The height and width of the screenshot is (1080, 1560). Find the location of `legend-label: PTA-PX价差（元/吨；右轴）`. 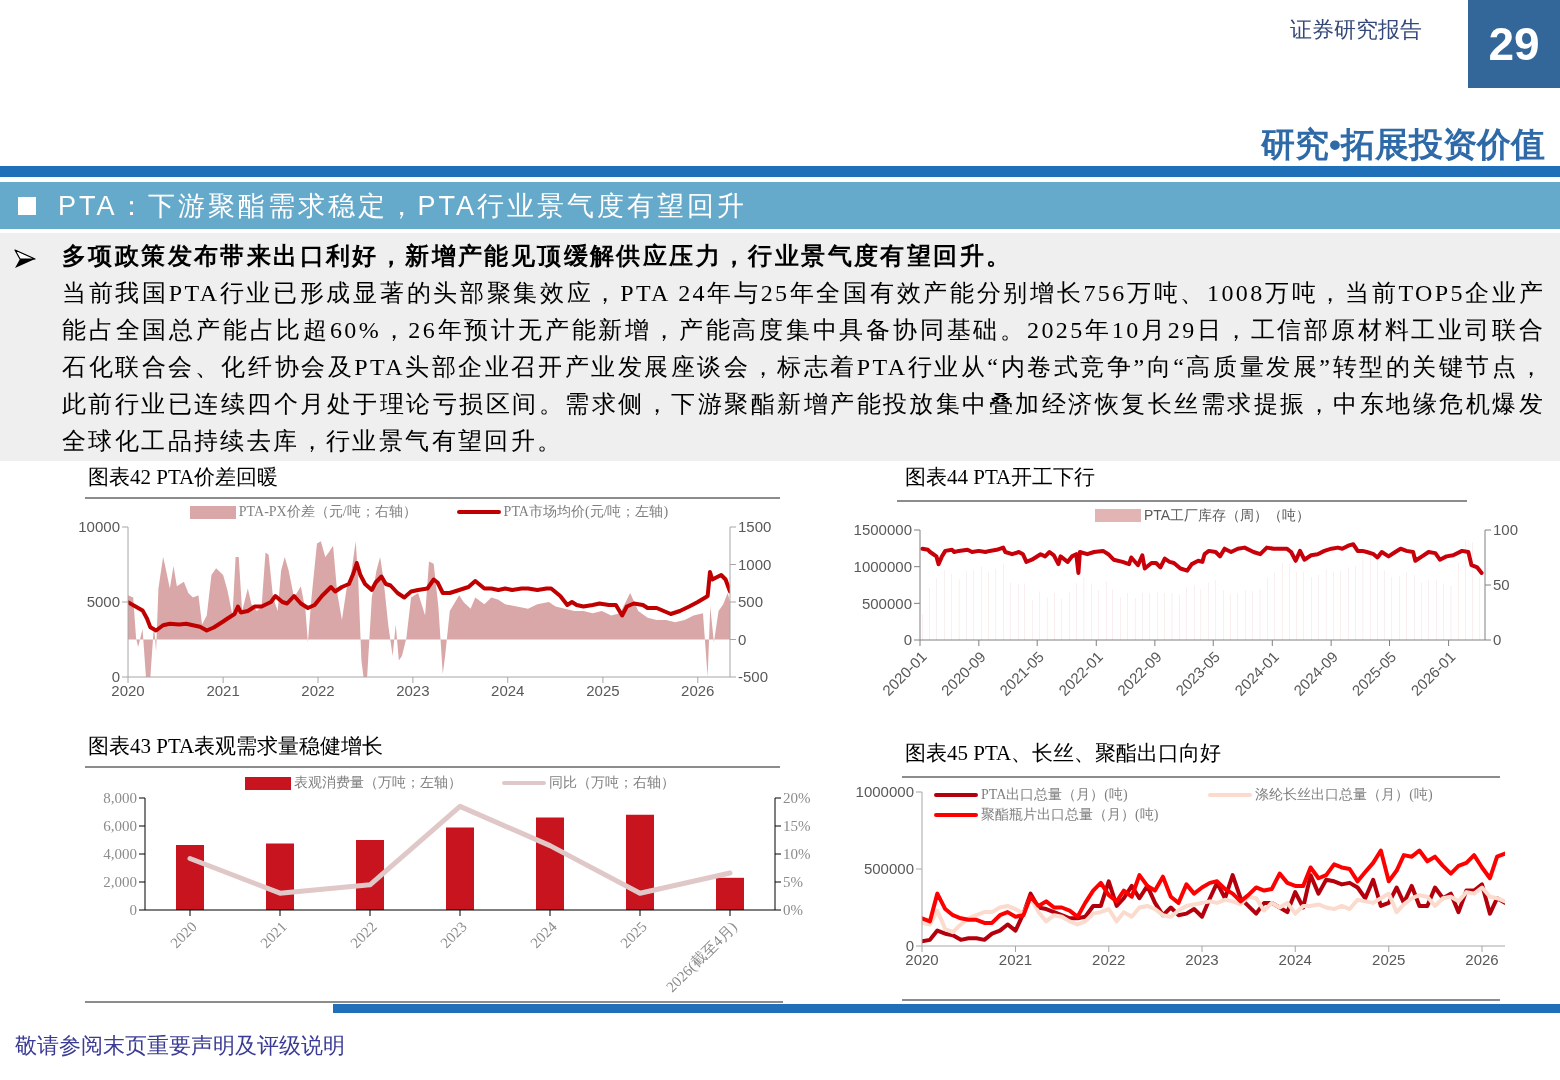

legend-label: PTA-PX价差（元/吨；右轴） is located at coordinates (327, 512).